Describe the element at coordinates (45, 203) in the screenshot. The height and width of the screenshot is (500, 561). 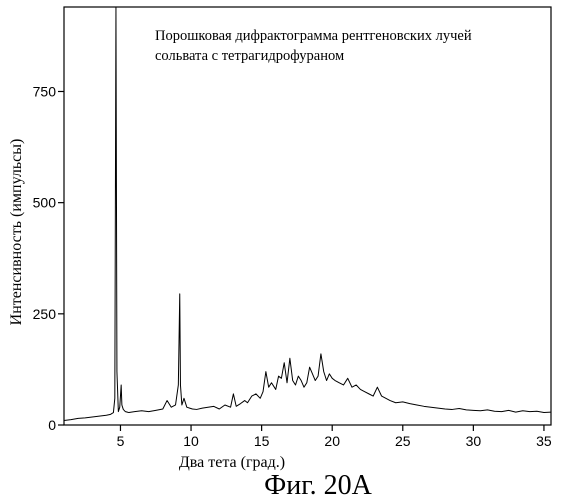
I see `y-tick-label: 500` at that location.